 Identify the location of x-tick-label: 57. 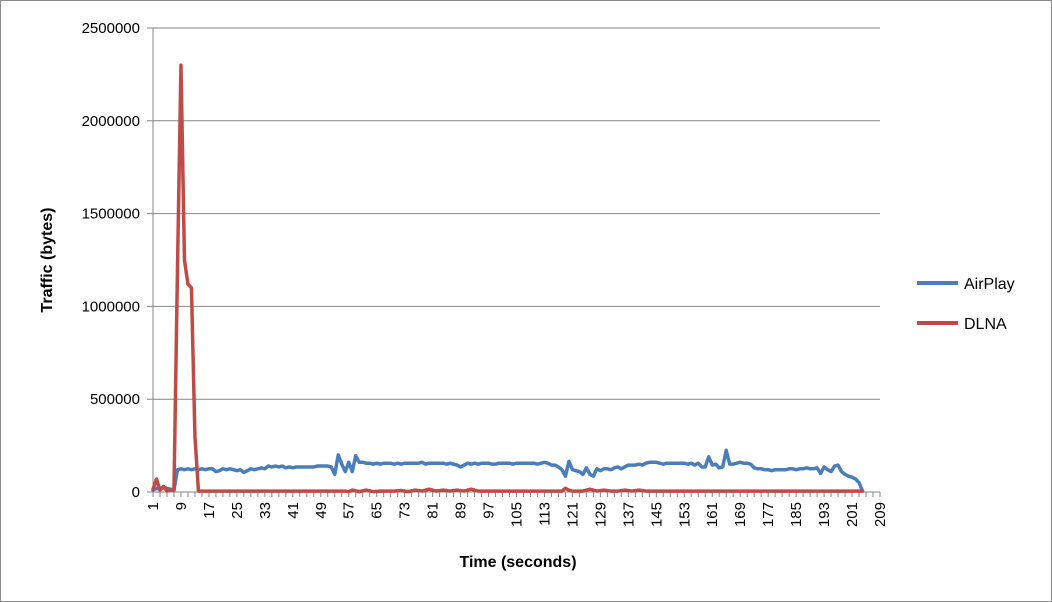
(349, 510).